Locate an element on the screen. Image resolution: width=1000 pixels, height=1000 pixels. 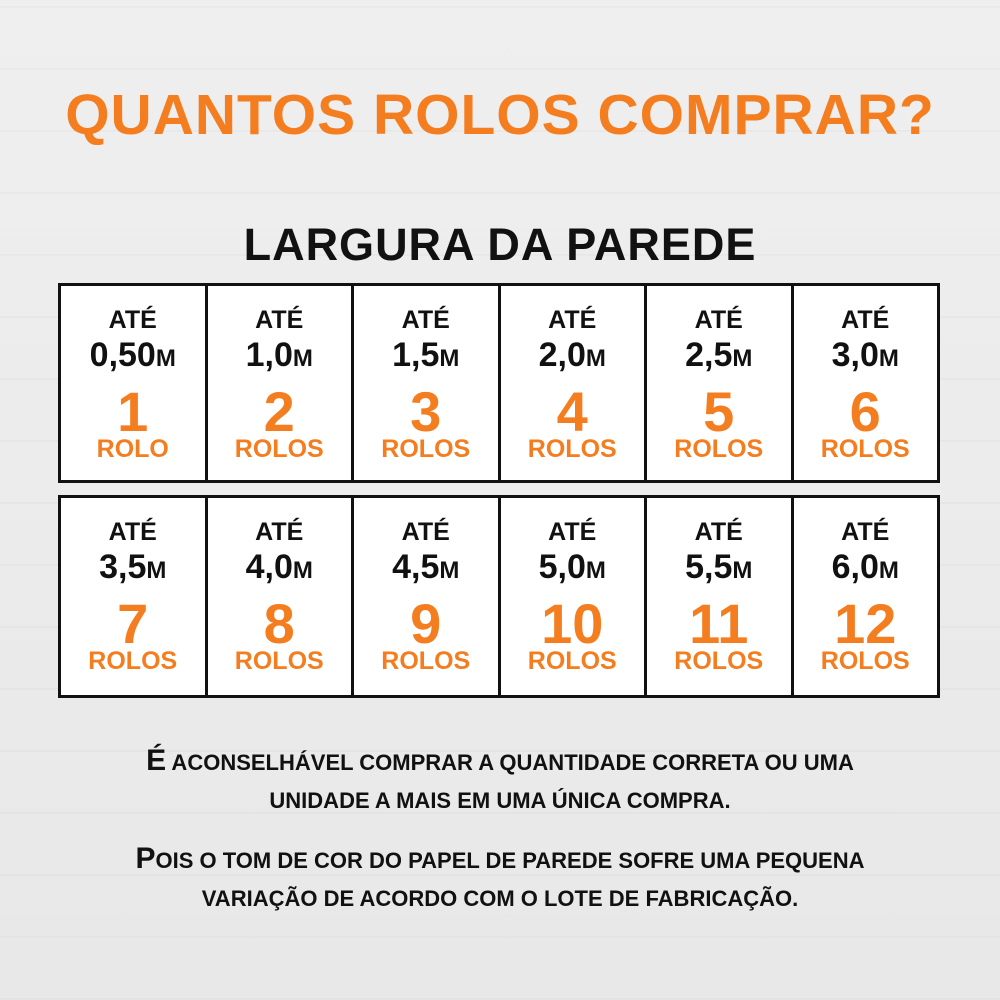
roll-count: 12 is located at coordinates (865, 623).